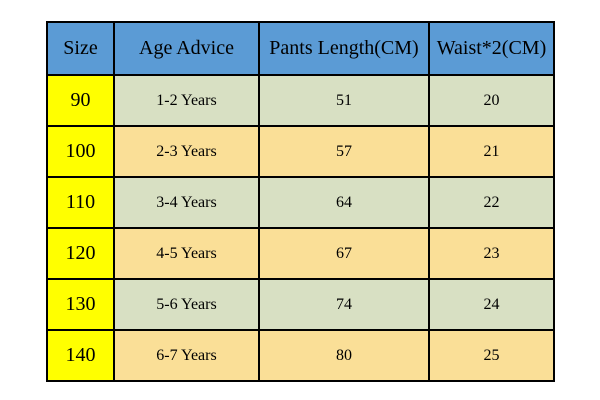 The height and width of the screenshot is (400, 600). Describe the element at coordinates (80, 151) in the screenshot. I see `cell-size: 100` at that location.